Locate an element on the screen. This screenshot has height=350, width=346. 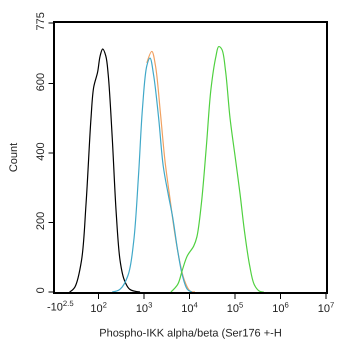
y-tick-label: 400 is located at coordinates (40, 151).